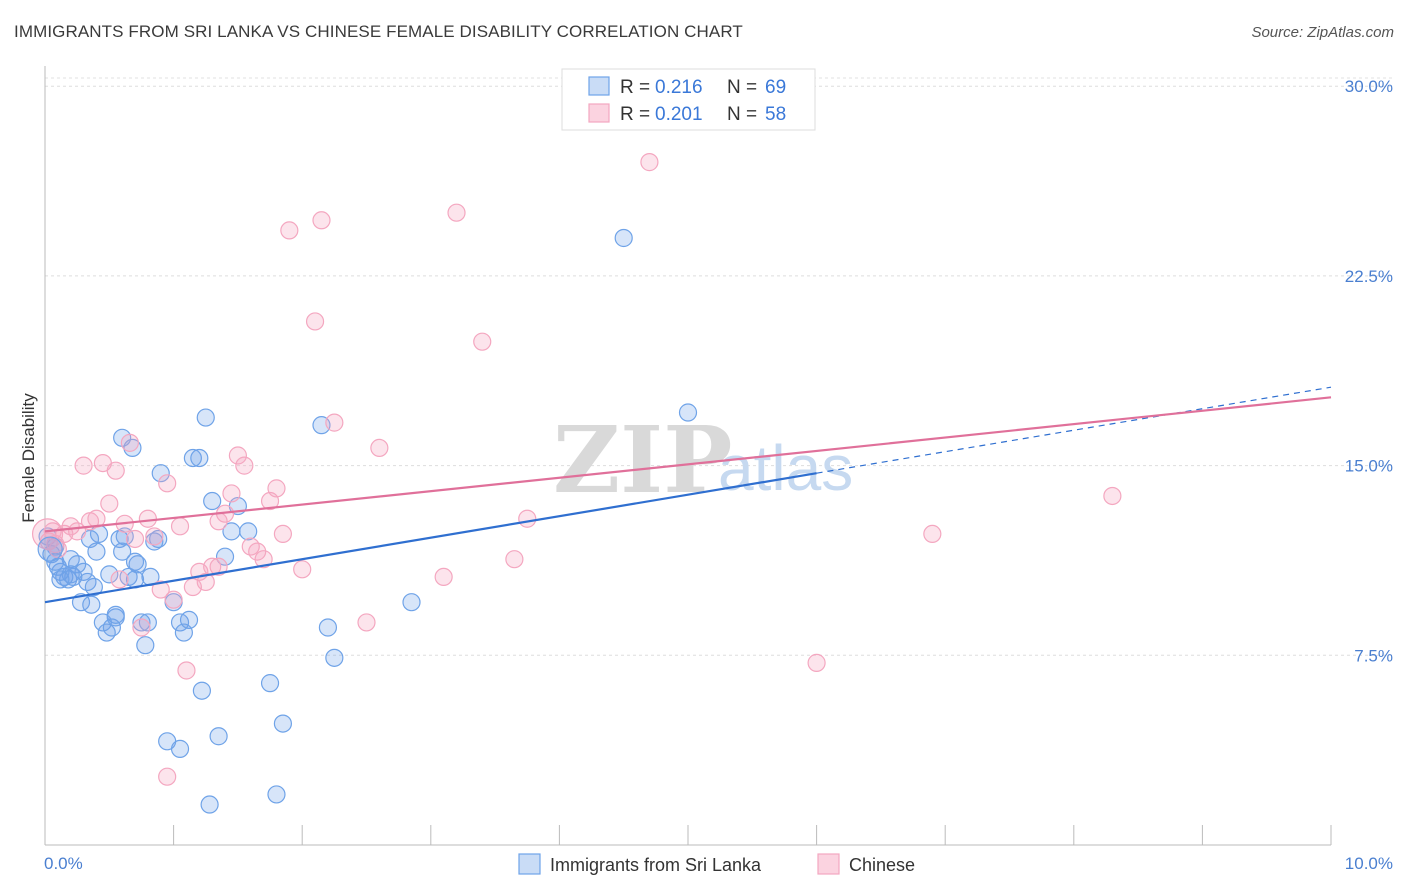  I want to click on x-tick-label-1: 10.0%, so click(1369, 863).